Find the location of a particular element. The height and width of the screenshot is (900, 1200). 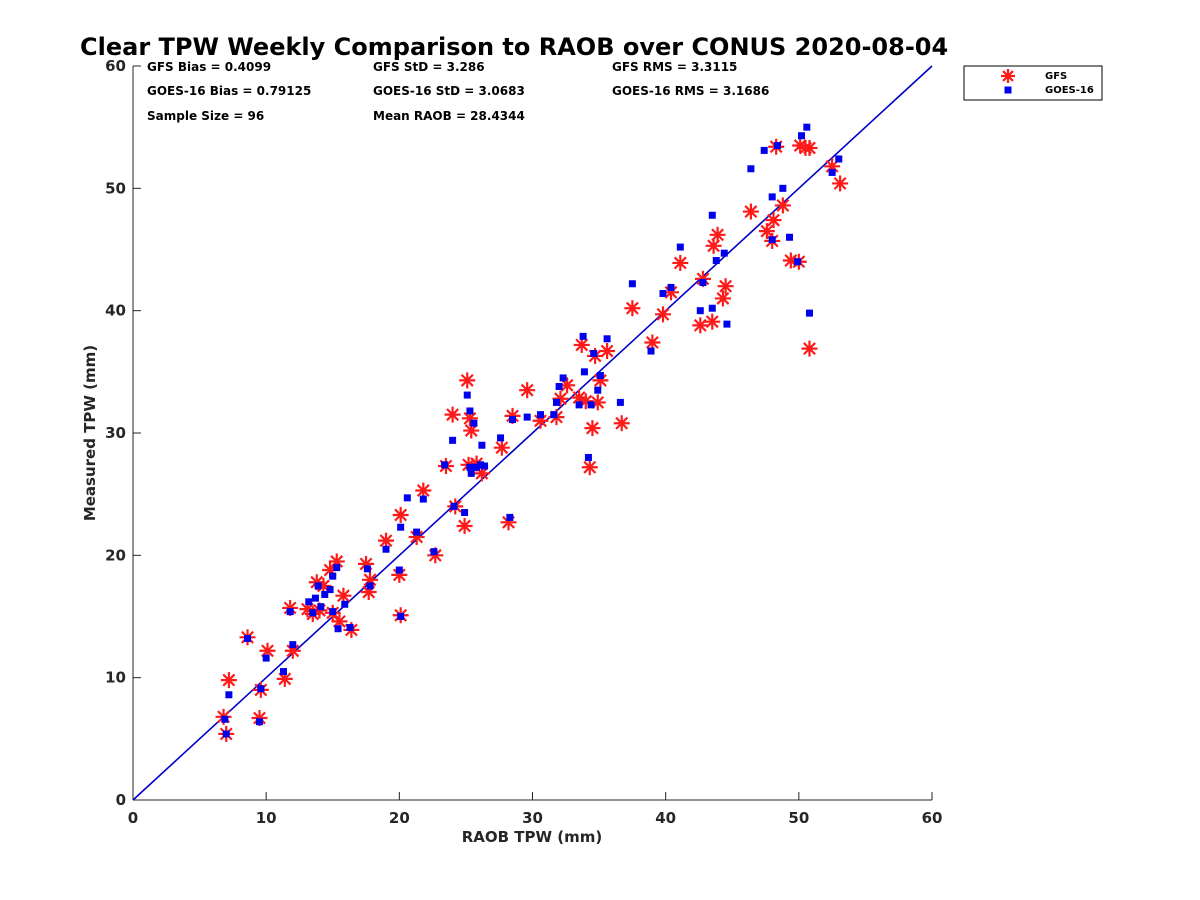

y-axis-label: Measured TPW (mm) is located at coordinates (90, 433).